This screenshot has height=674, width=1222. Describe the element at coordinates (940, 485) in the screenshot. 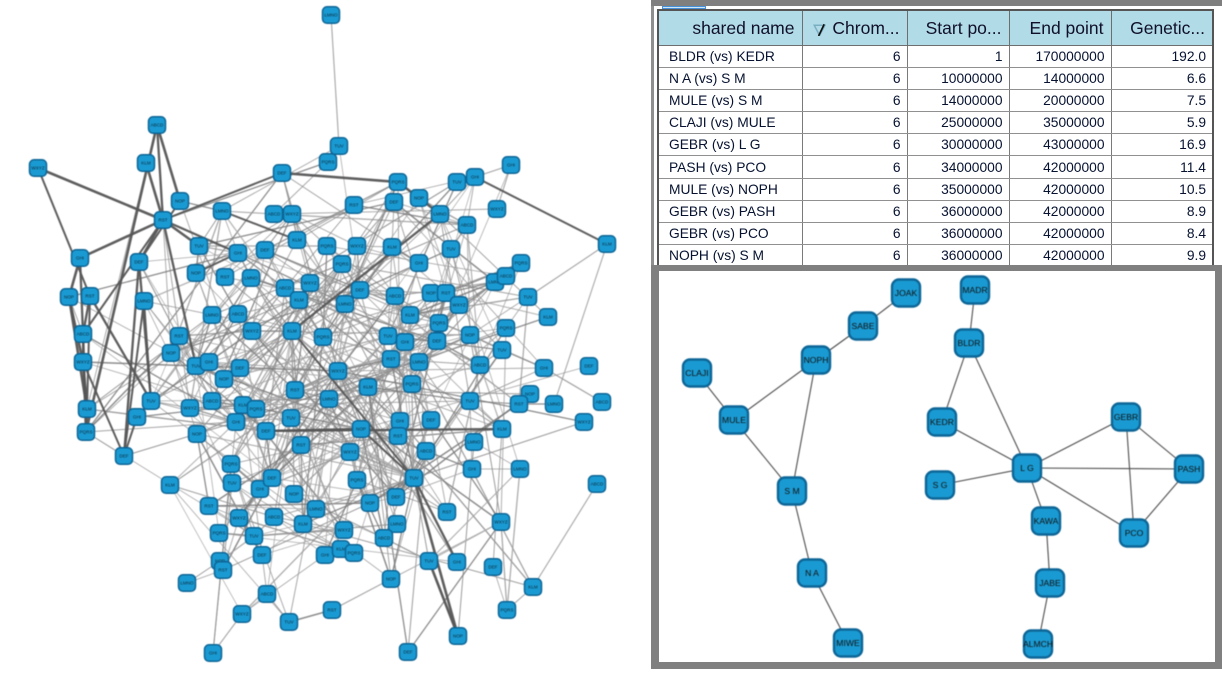

I see `svg-text: S G` at that location.